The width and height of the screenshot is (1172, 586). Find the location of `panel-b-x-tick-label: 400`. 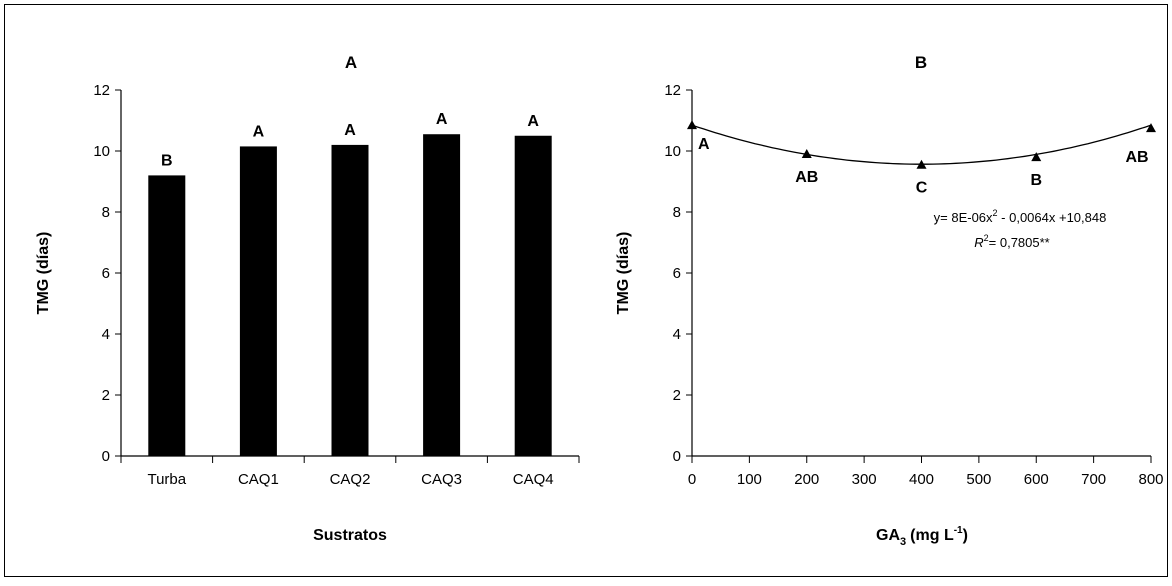

panel-b-x-tick-label: 400 is located at coordinates (921, 479).